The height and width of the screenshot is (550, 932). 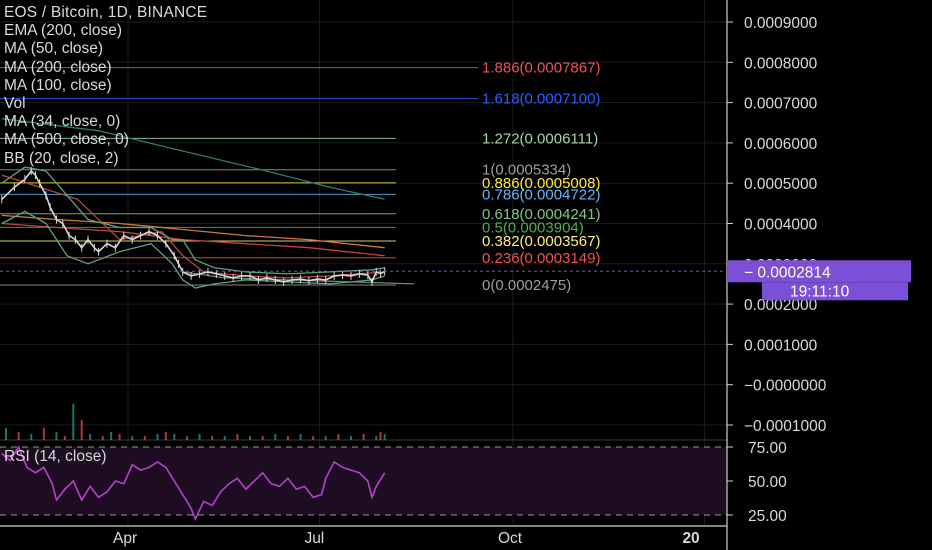 I want to click on y-tick-label-0.0006000: 0.0006000, so click(x=781, y=144).